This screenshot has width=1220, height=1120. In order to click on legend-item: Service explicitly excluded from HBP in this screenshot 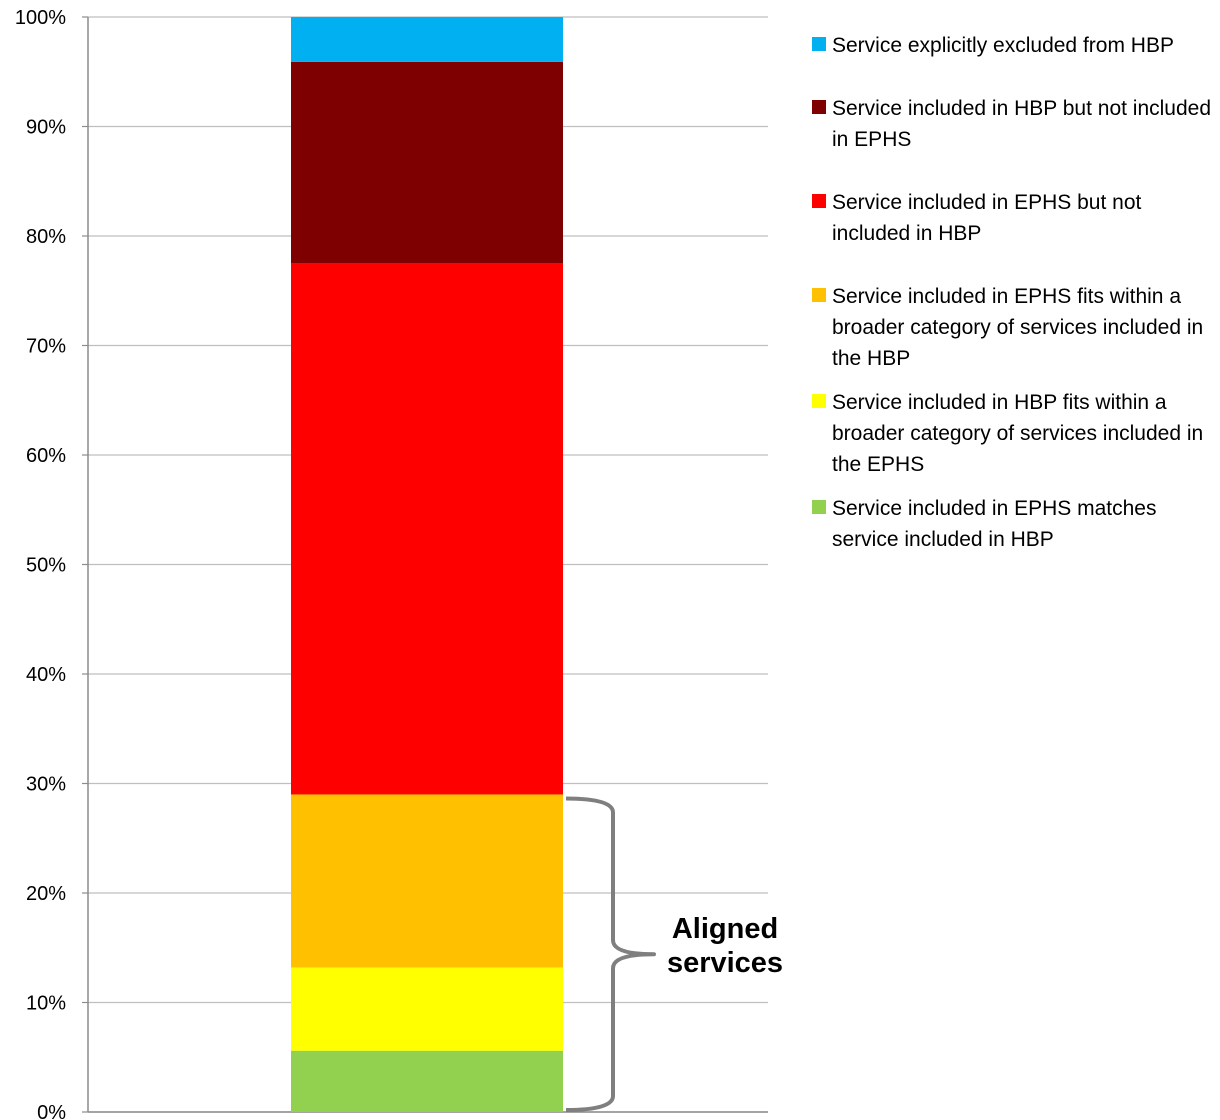, I will do `click(1014, 45)`.